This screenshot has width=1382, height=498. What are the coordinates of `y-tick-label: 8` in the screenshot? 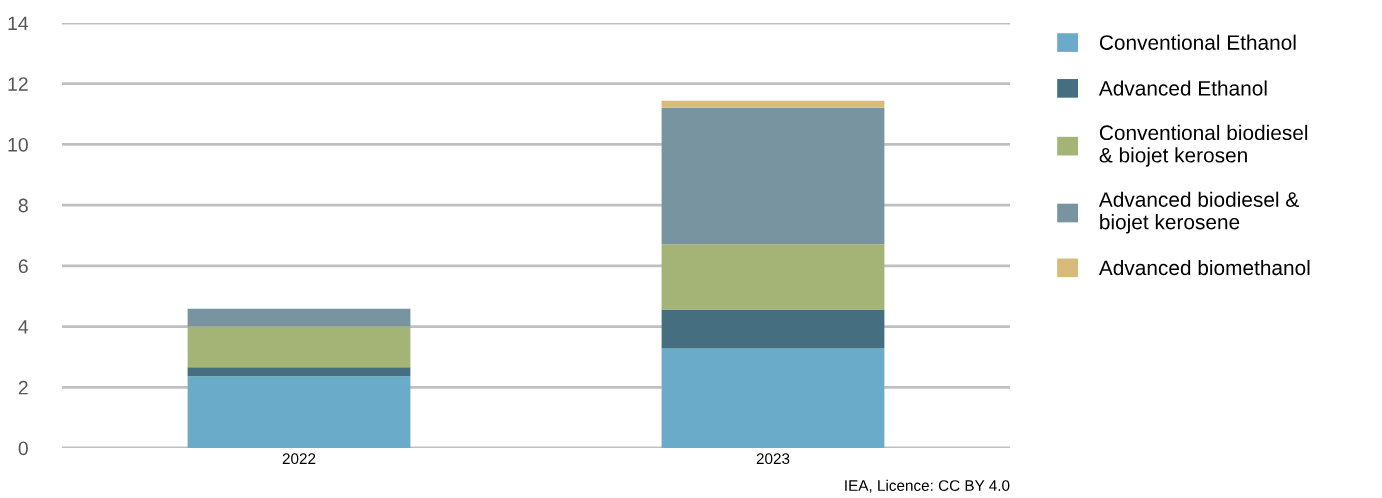 It's located at (23, 205).